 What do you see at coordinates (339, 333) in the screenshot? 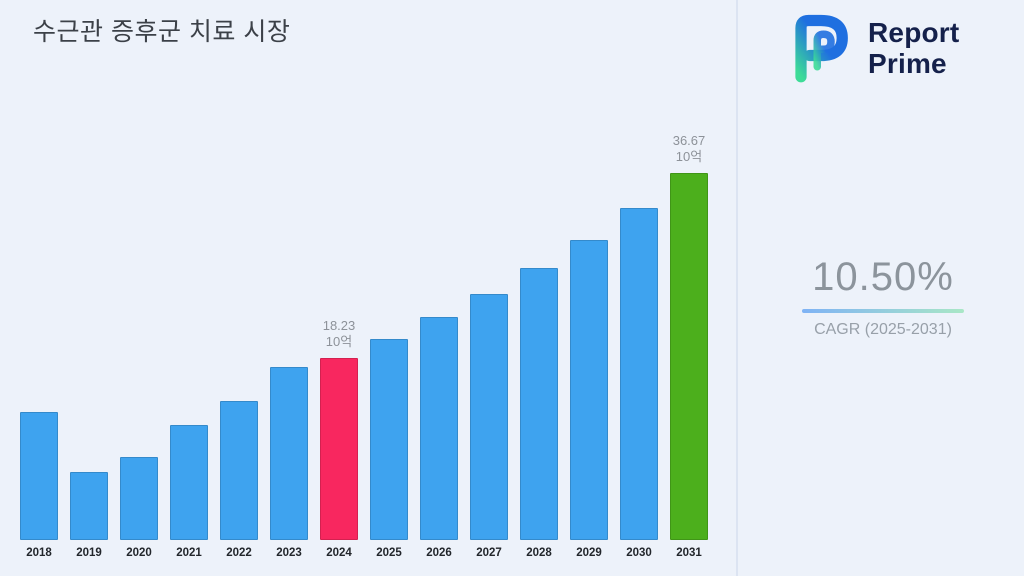
I see `bar-value-label-2024: 18.23 10억` at bounding box center [339, 333].